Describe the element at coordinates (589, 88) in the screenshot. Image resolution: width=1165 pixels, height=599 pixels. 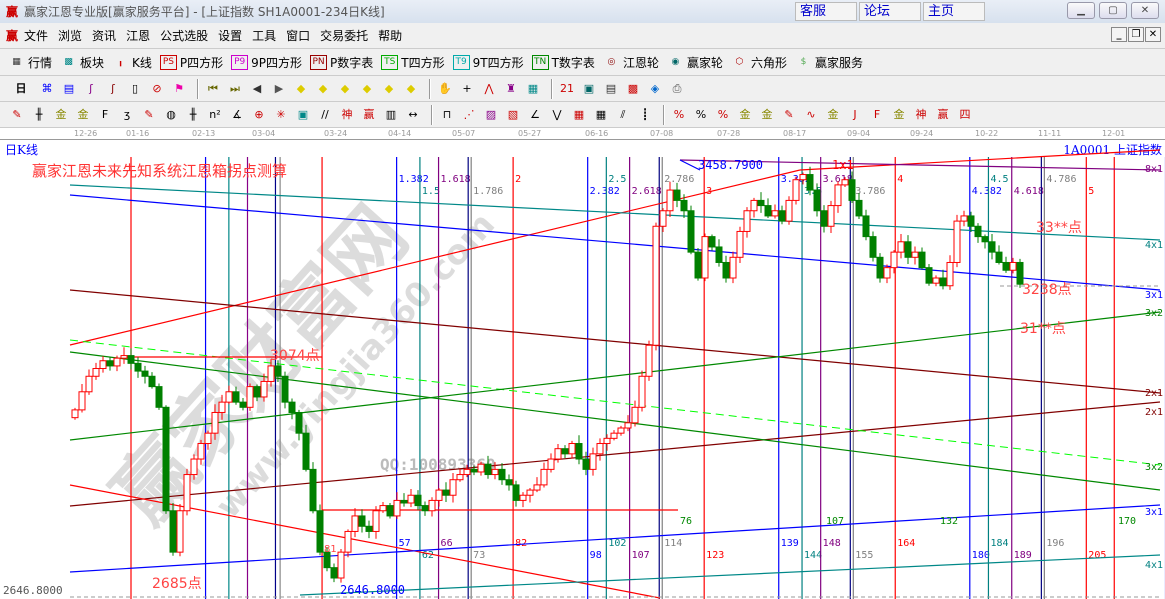
I see `calculator-icon: ▣` at that location.